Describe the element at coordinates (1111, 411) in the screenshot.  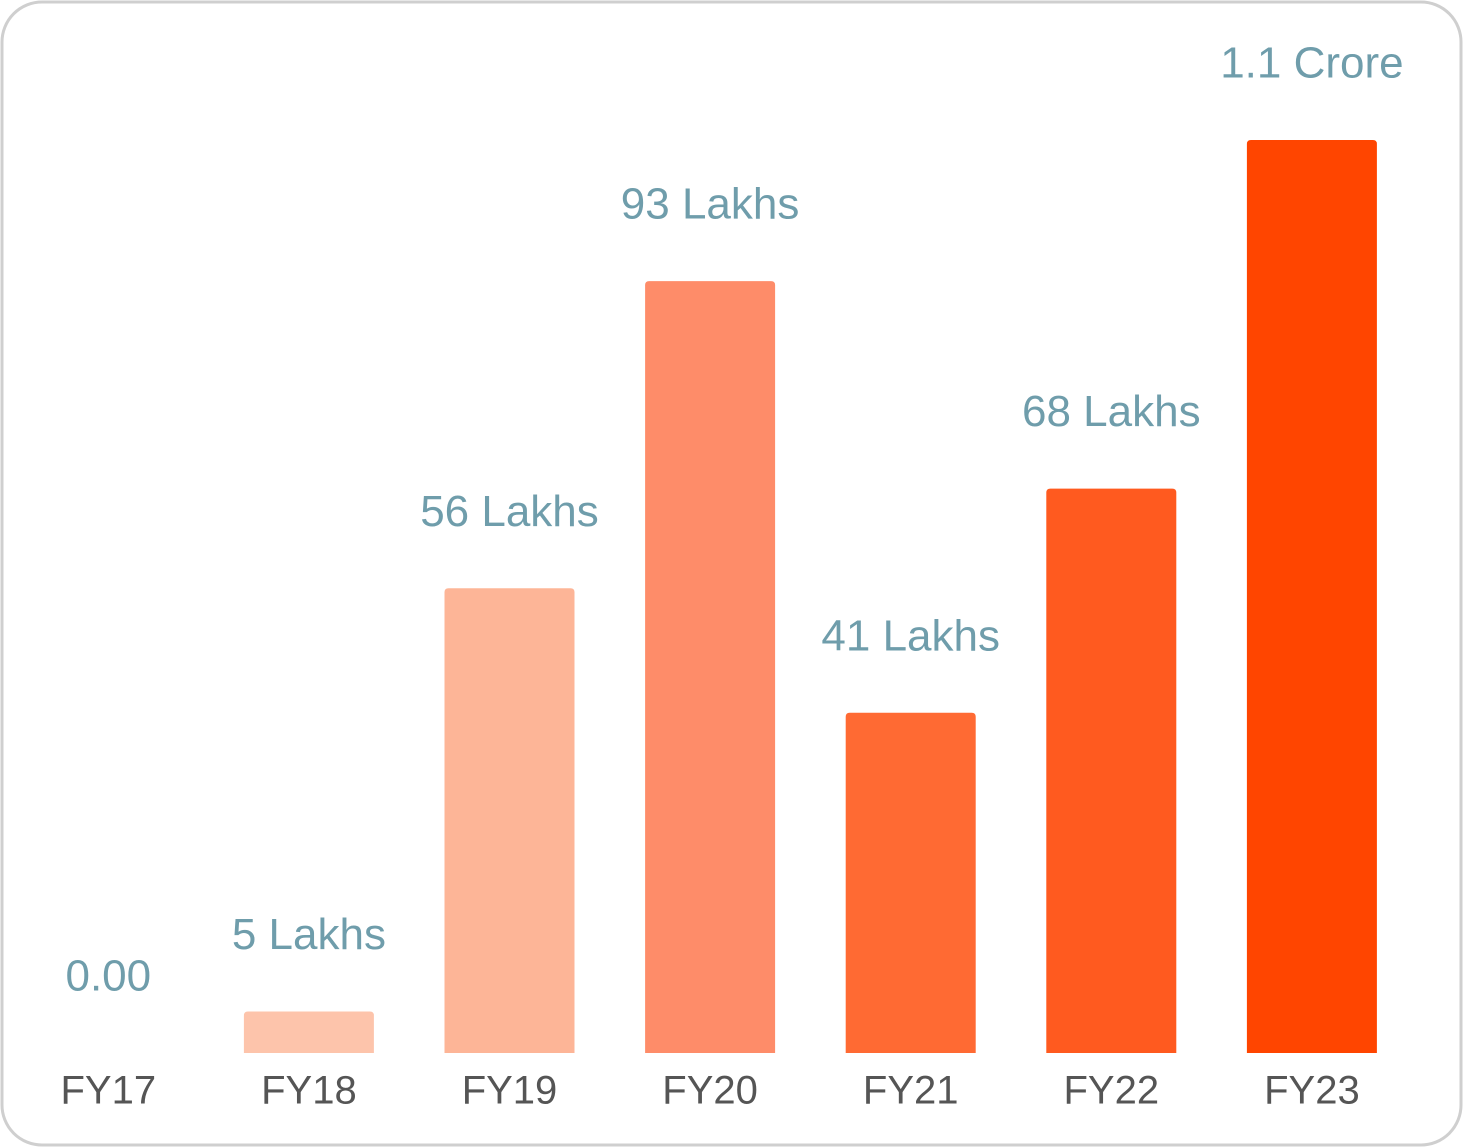
I see `value-label: 68 Lakhs` at that location.